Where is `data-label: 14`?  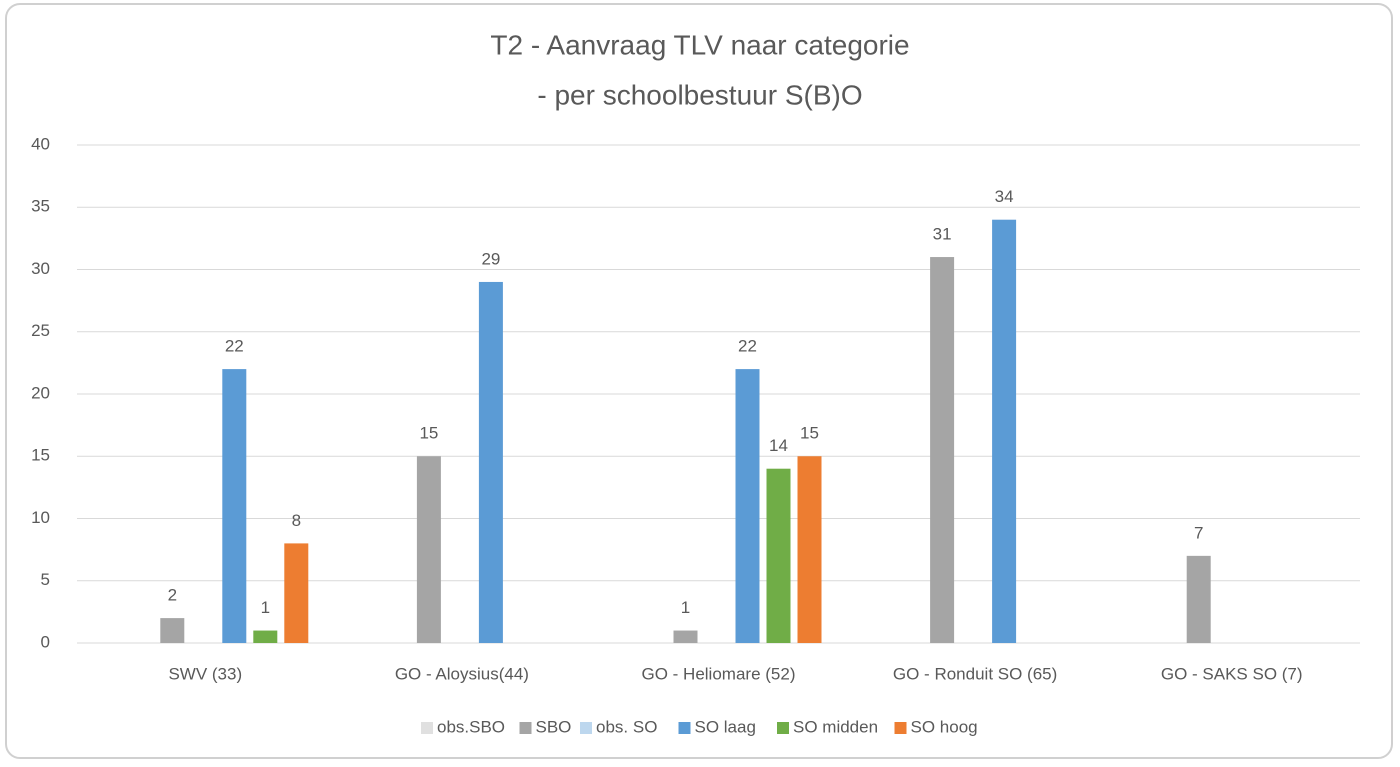
data-label: 14 is located at coordinates (778, 445).